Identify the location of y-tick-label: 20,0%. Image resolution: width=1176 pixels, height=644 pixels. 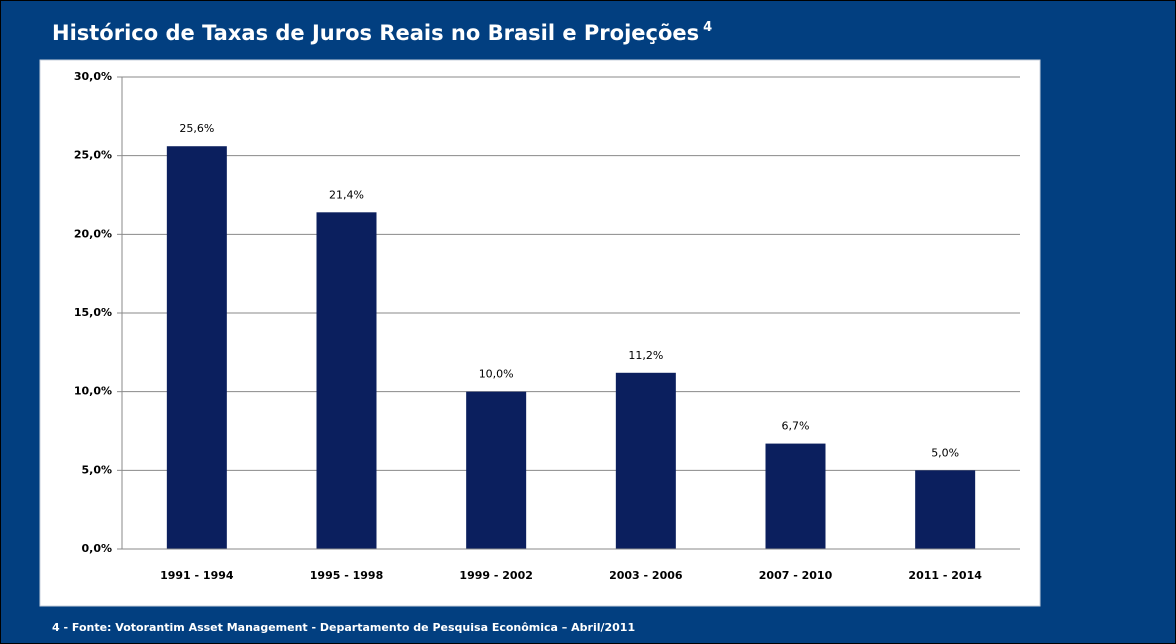
(93, 233).